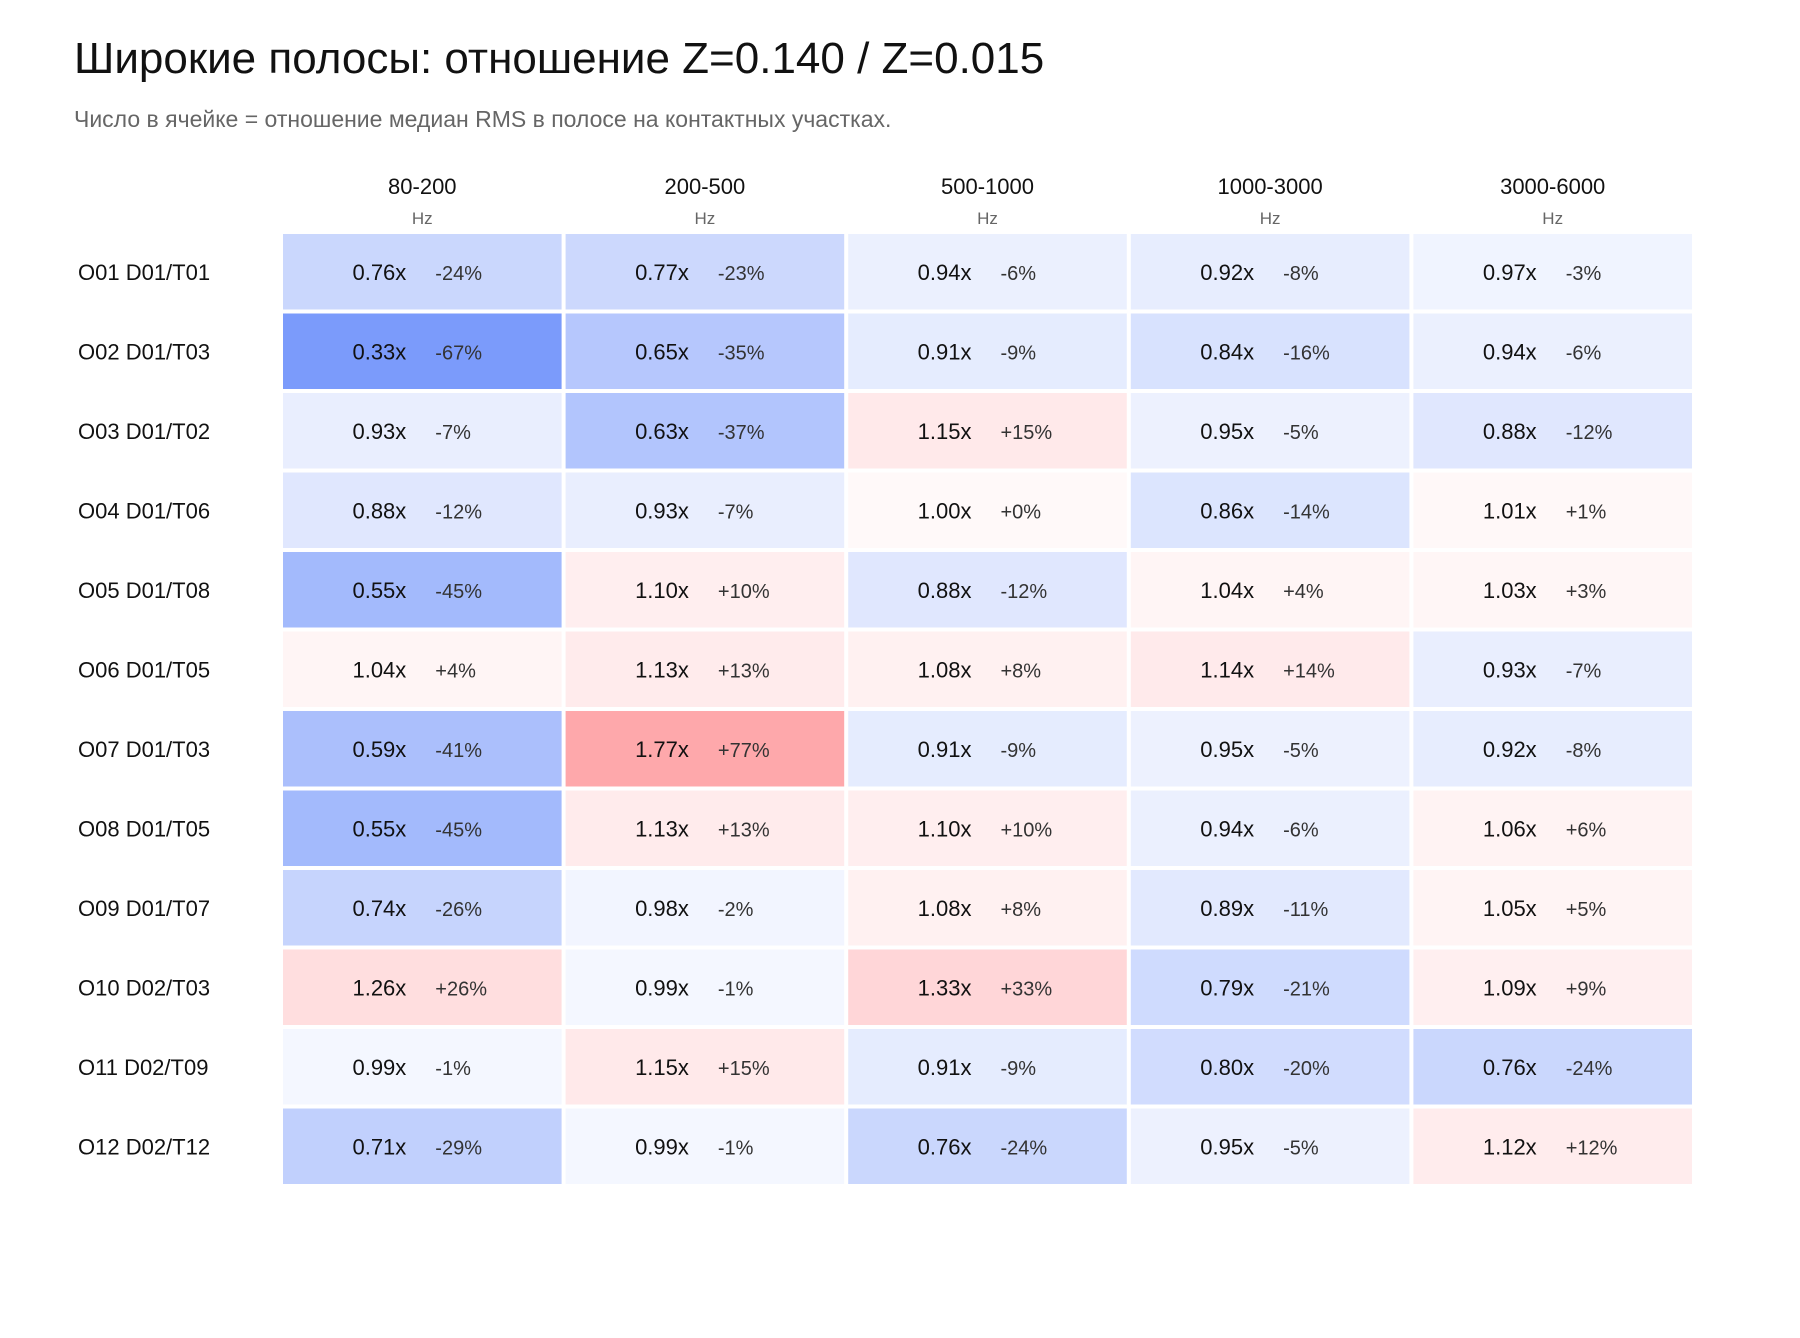 The width and height of the screenshot is (1800, 1338). I want to click on cell-percent-label: -1%, so click(736, 1148).